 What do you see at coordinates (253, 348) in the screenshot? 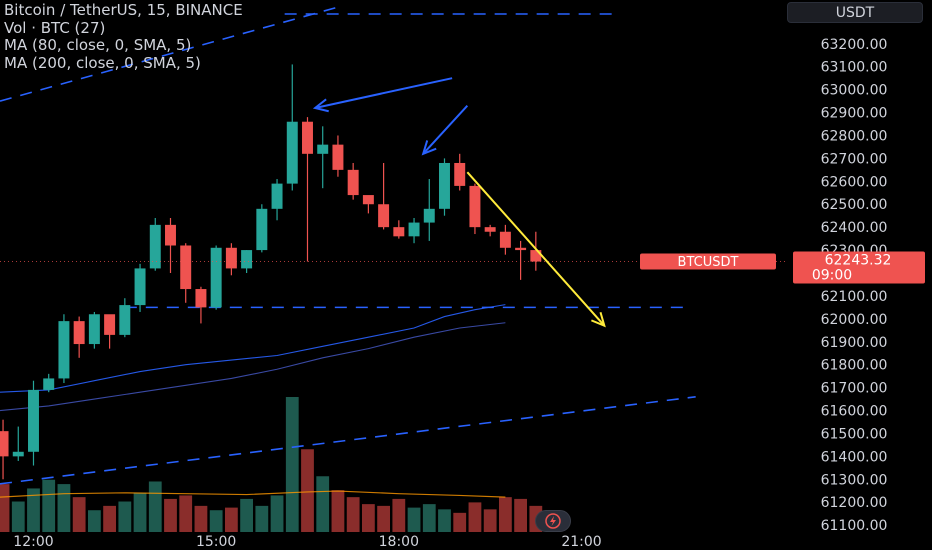
I see `ma-80-line` at bounding box center [253, 348].